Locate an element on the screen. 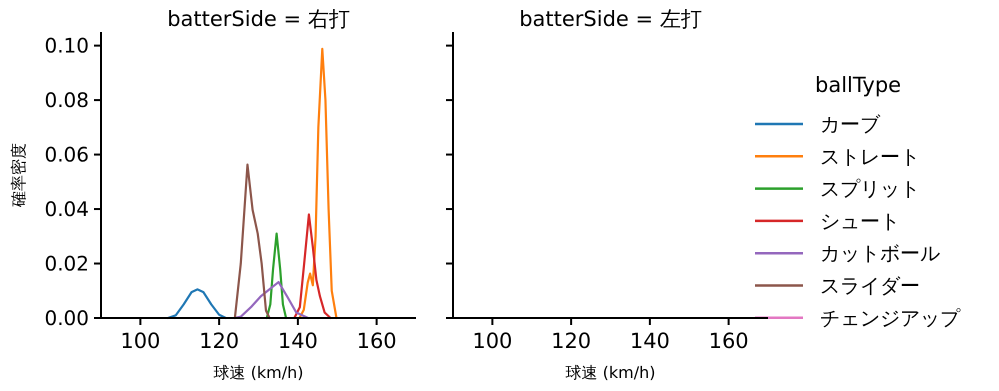  legend-label: ストレート is located at coordinates (870, 156).